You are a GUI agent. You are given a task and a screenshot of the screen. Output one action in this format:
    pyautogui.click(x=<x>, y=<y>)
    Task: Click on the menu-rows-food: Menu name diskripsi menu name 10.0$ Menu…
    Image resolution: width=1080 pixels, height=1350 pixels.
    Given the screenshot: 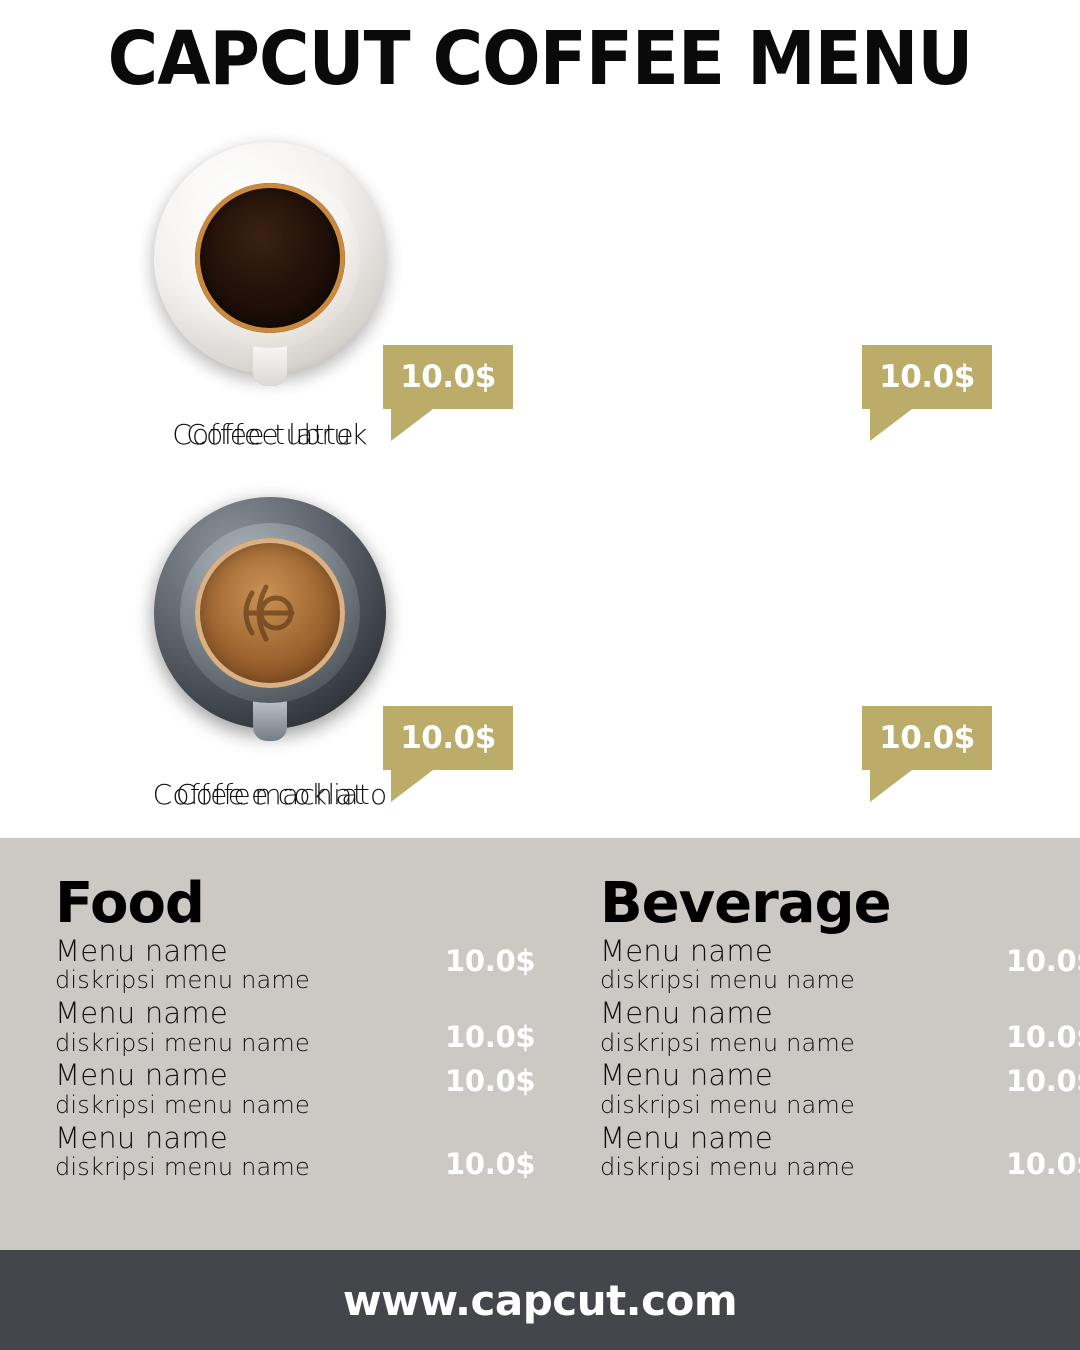 What is the action you would take?
    pyautogui.click(x=305, y=1057)
    